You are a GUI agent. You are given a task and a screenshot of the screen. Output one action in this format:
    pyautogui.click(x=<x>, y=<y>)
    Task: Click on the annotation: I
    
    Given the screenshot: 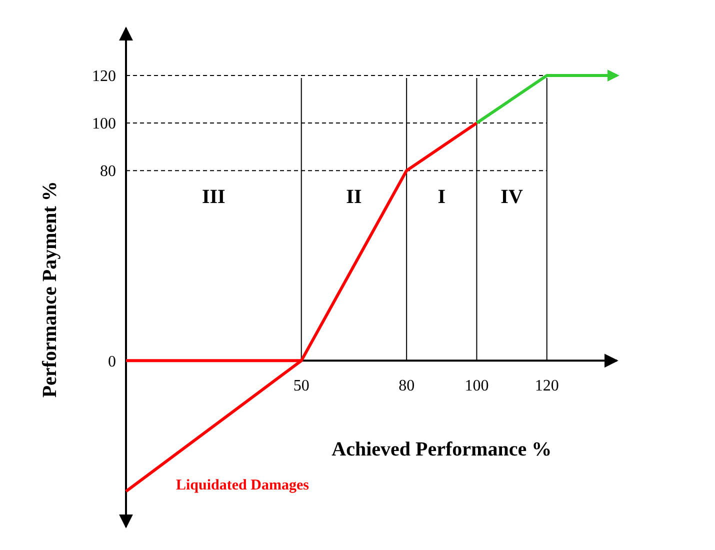 What is the action you would take?
    pyautogui.click(x=442, y=197)
    